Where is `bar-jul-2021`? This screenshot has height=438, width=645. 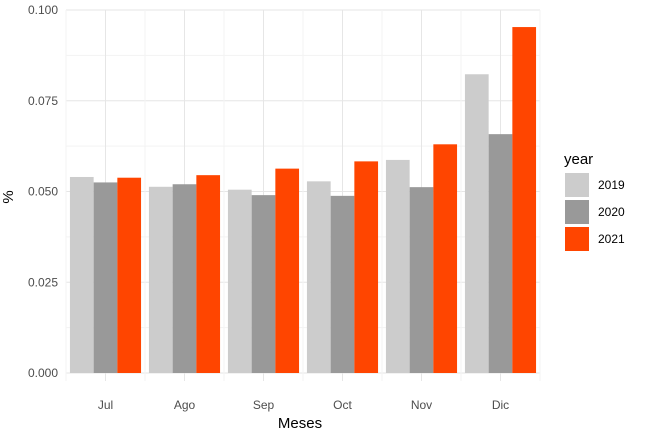
bar-jul-2021 is located at coordinates (129, 275).